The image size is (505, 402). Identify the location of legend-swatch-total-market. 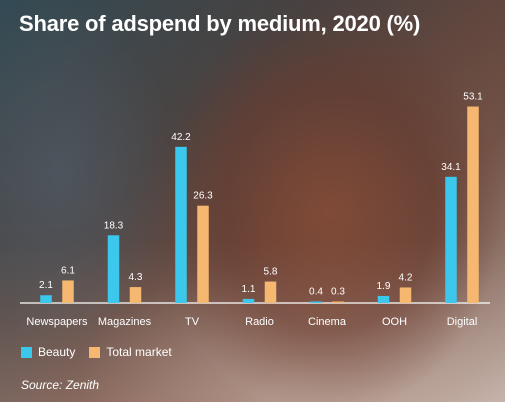
(95, 352).